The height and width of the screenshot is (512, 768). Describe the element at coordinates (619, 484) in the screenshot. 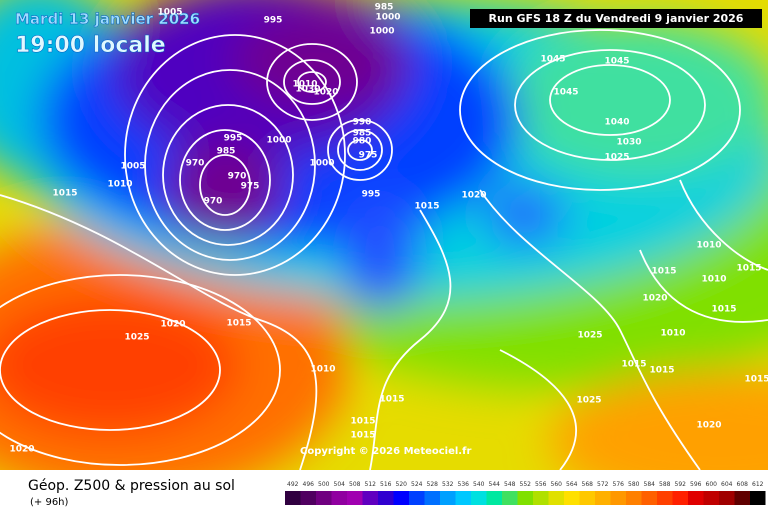

I see `legend-level: 576` at that location.